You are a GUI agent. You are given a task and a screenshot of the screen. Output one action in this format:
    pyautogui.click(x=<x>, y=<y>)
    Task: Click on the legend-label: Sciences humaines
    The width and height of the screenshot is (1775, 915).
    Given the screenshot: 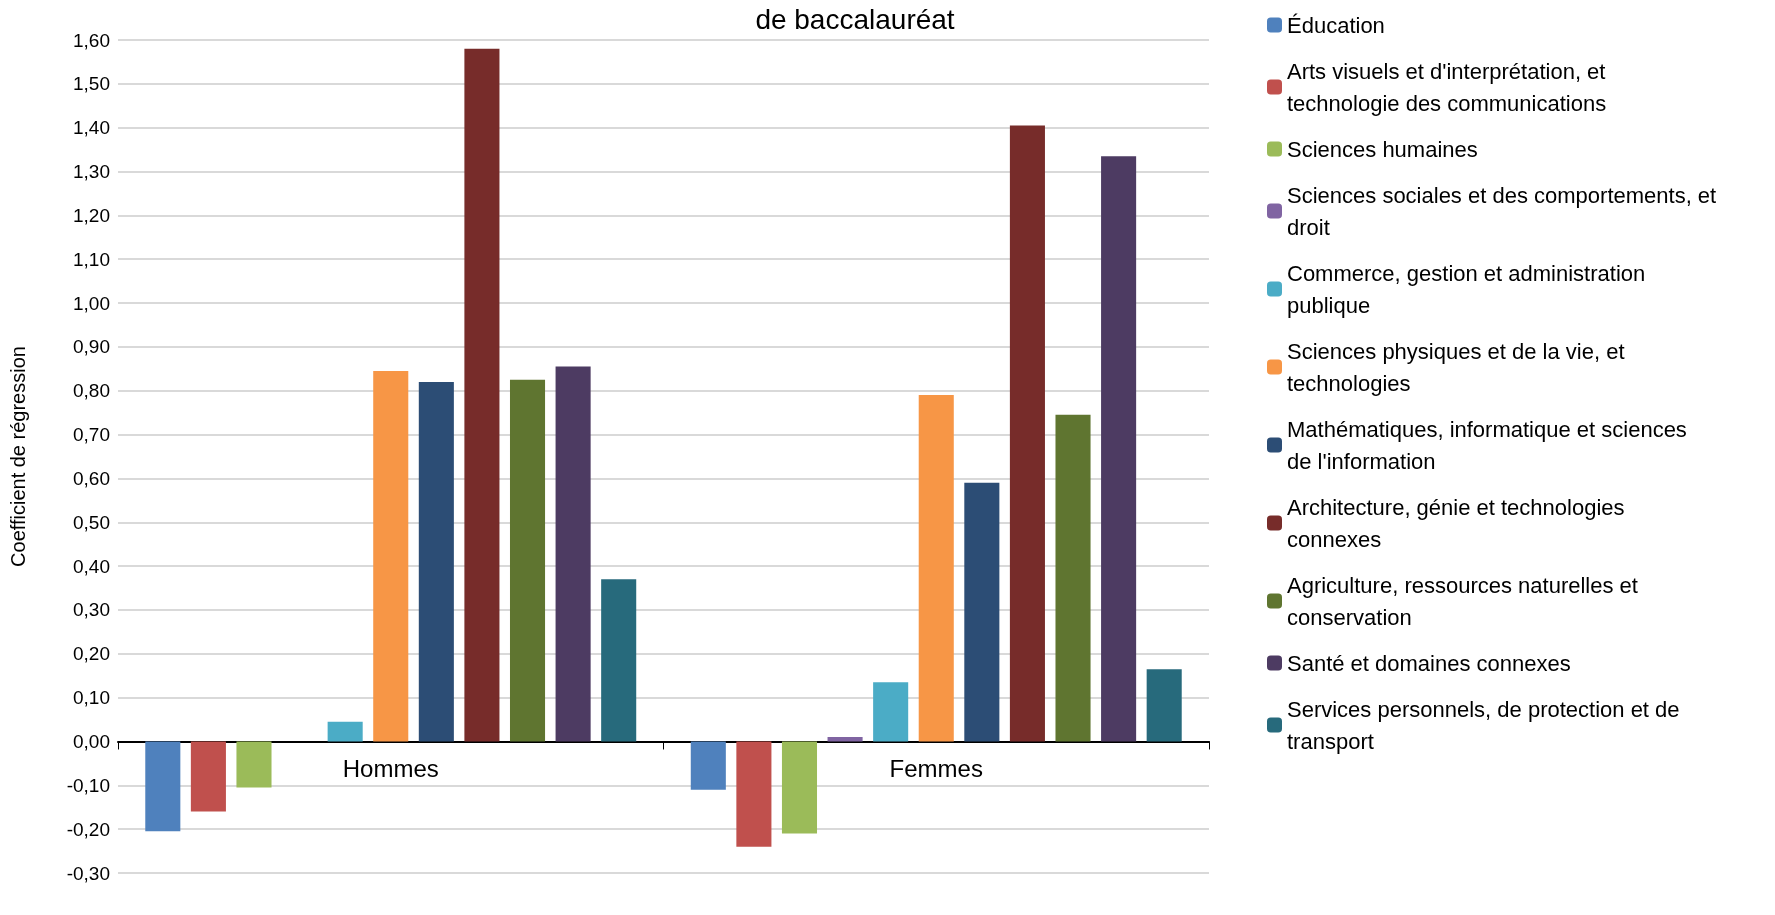 What is the action you would take?
    pyautogui.click(x=1382, y=149)
    